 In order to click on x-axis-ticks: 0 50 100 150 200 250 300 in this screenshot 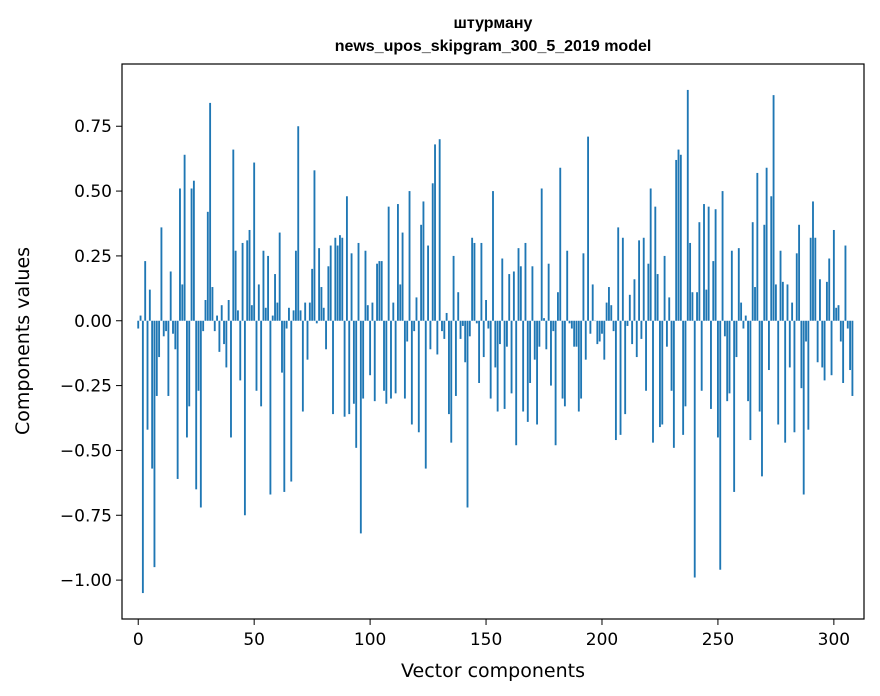, I will do `click(491, 634)`.